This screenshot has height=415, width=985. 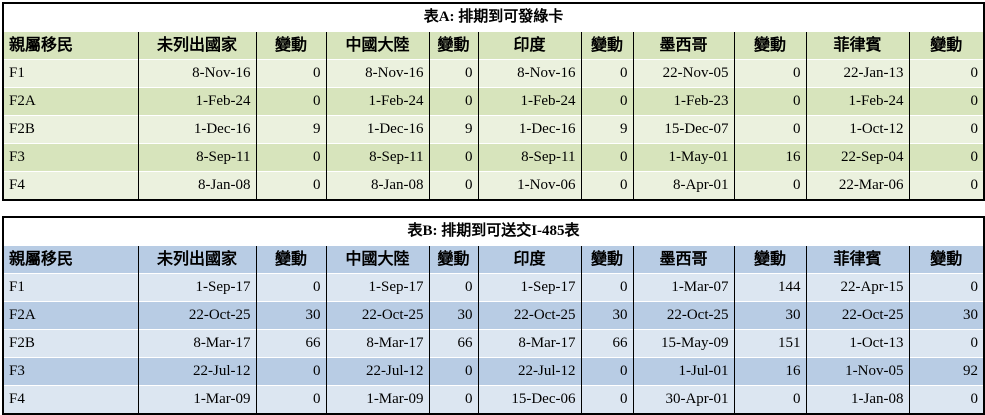 I want to click on data-cell: 1-May-01, so click(x=683, y=157).